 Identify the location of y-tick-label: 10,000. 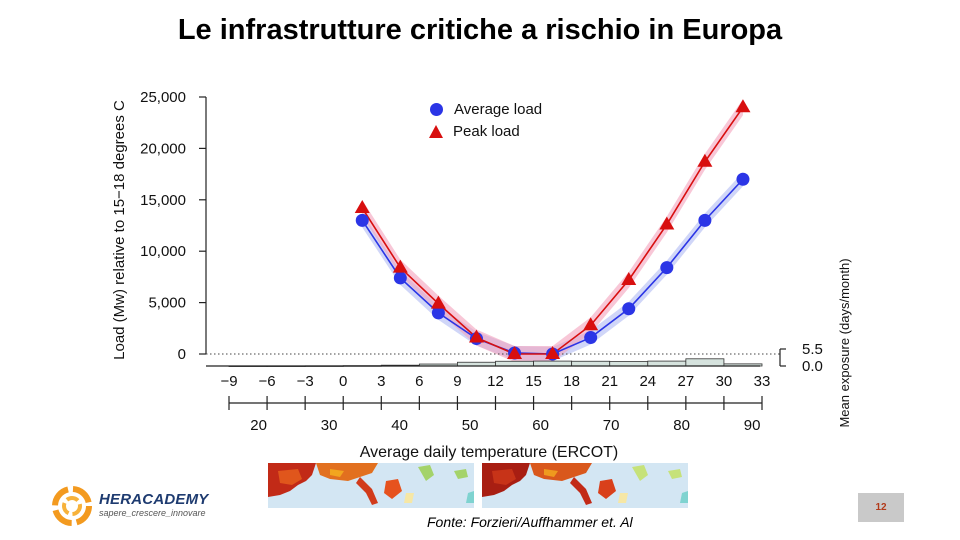
(163, 251).